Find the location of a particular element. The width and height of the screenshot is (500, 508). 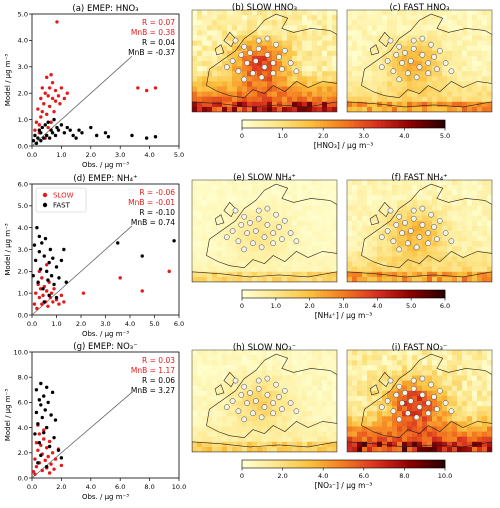

fast-point is located at coordinates (39, 251).